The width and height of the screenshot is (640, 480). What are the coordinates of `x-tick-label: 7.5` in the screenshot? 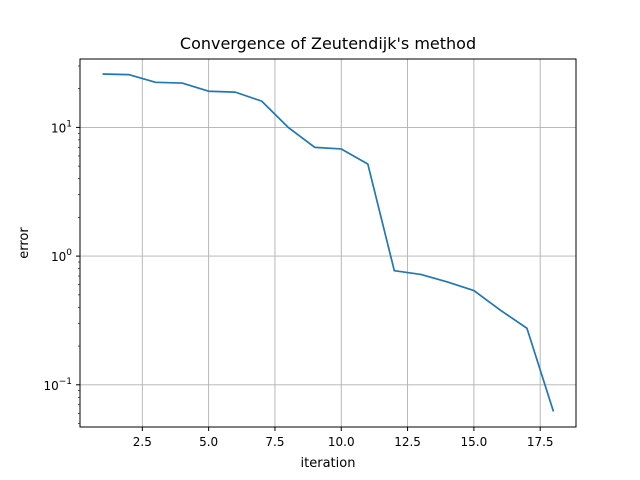 It's located at (274, 442).